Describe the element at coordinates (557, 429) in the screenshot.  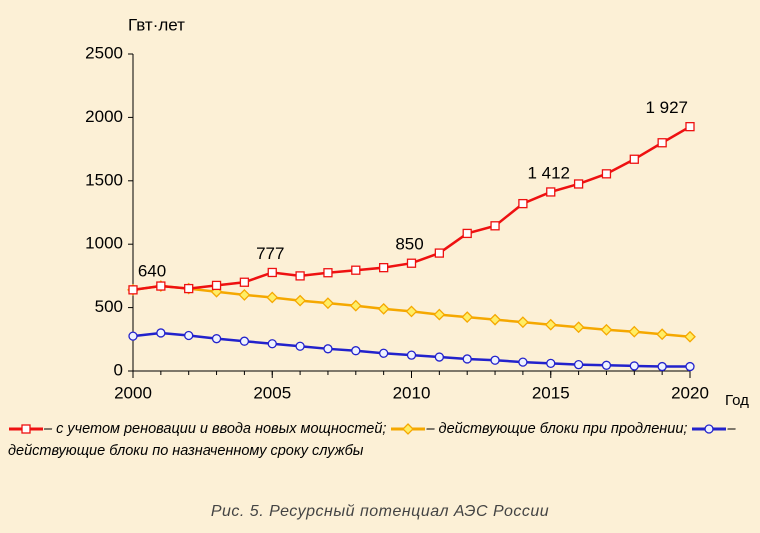
I see `legend-label: – действующие блоки при продлении;` at that location.